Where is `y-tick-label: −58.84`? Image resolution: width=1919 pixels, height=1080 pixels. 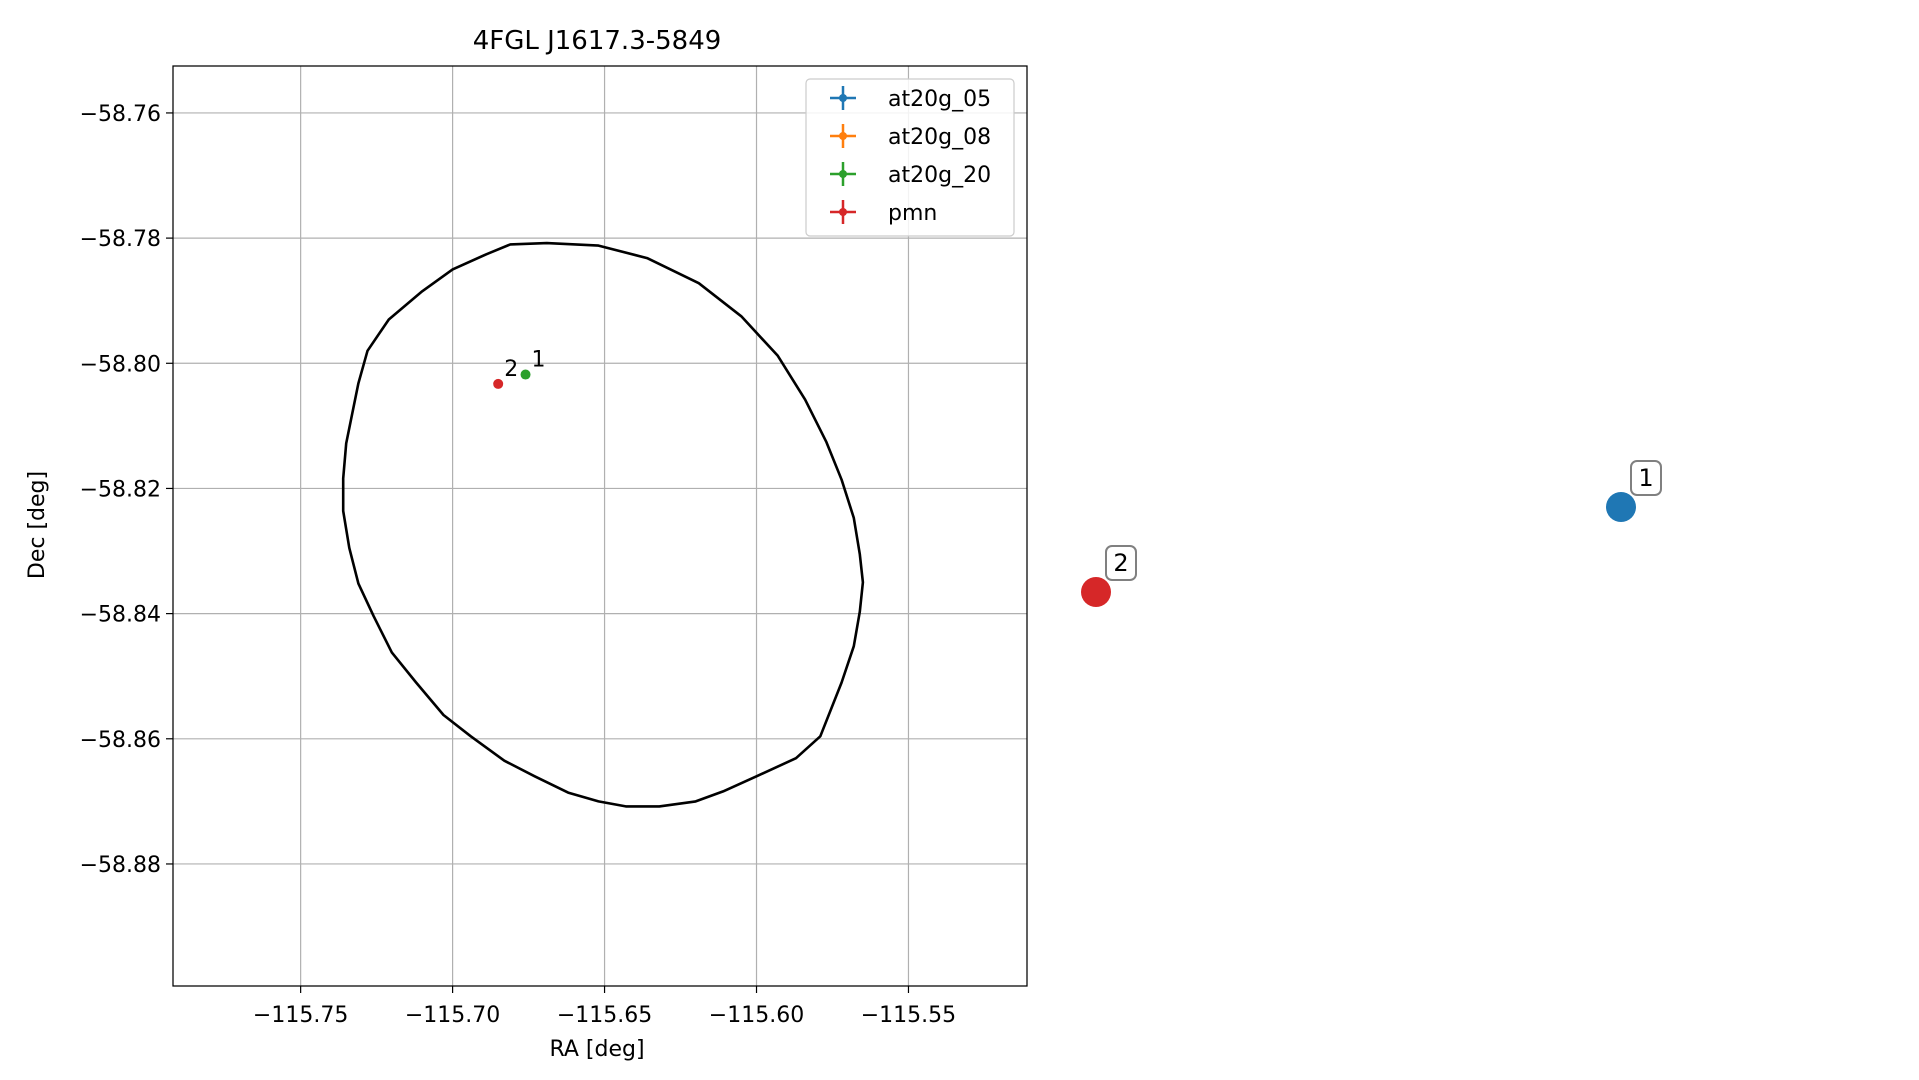 y-tick-label: −58.84 is located at coordinates (120, 615).